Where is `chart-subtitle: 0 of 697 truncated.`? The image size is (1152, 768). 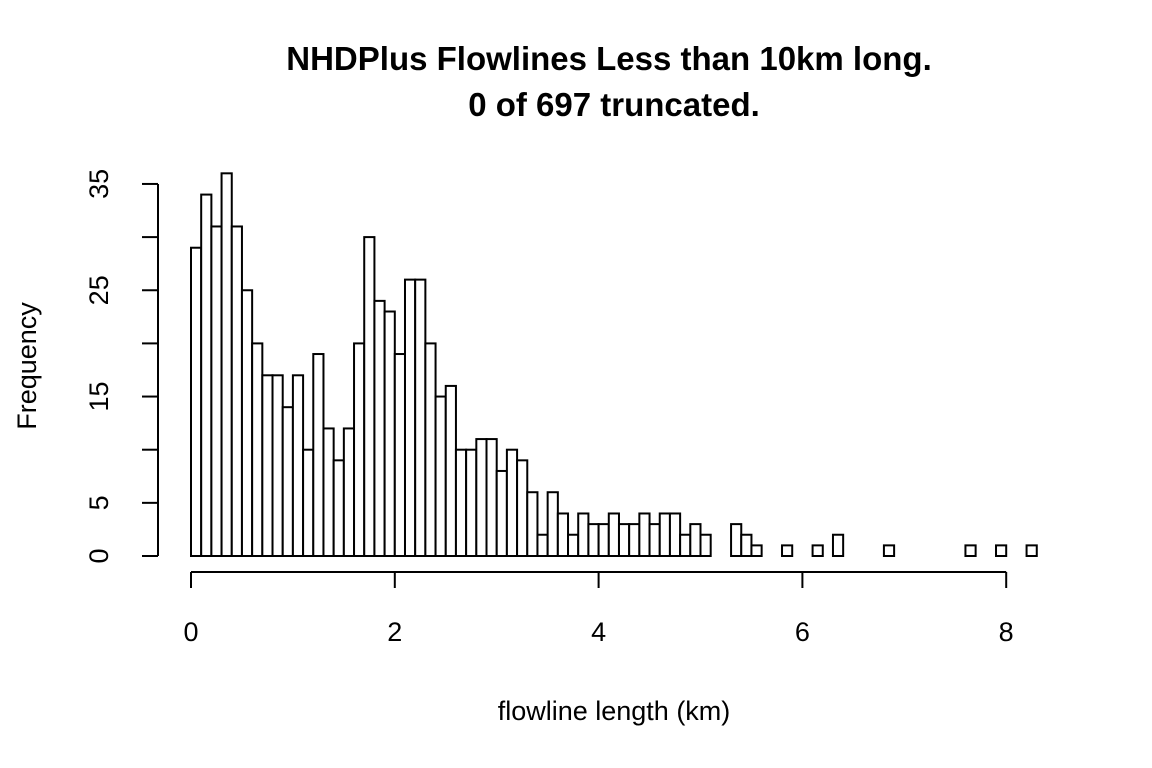
chart-subtitle: 0 of 697 truncated. is located at coordinates (614, 104).